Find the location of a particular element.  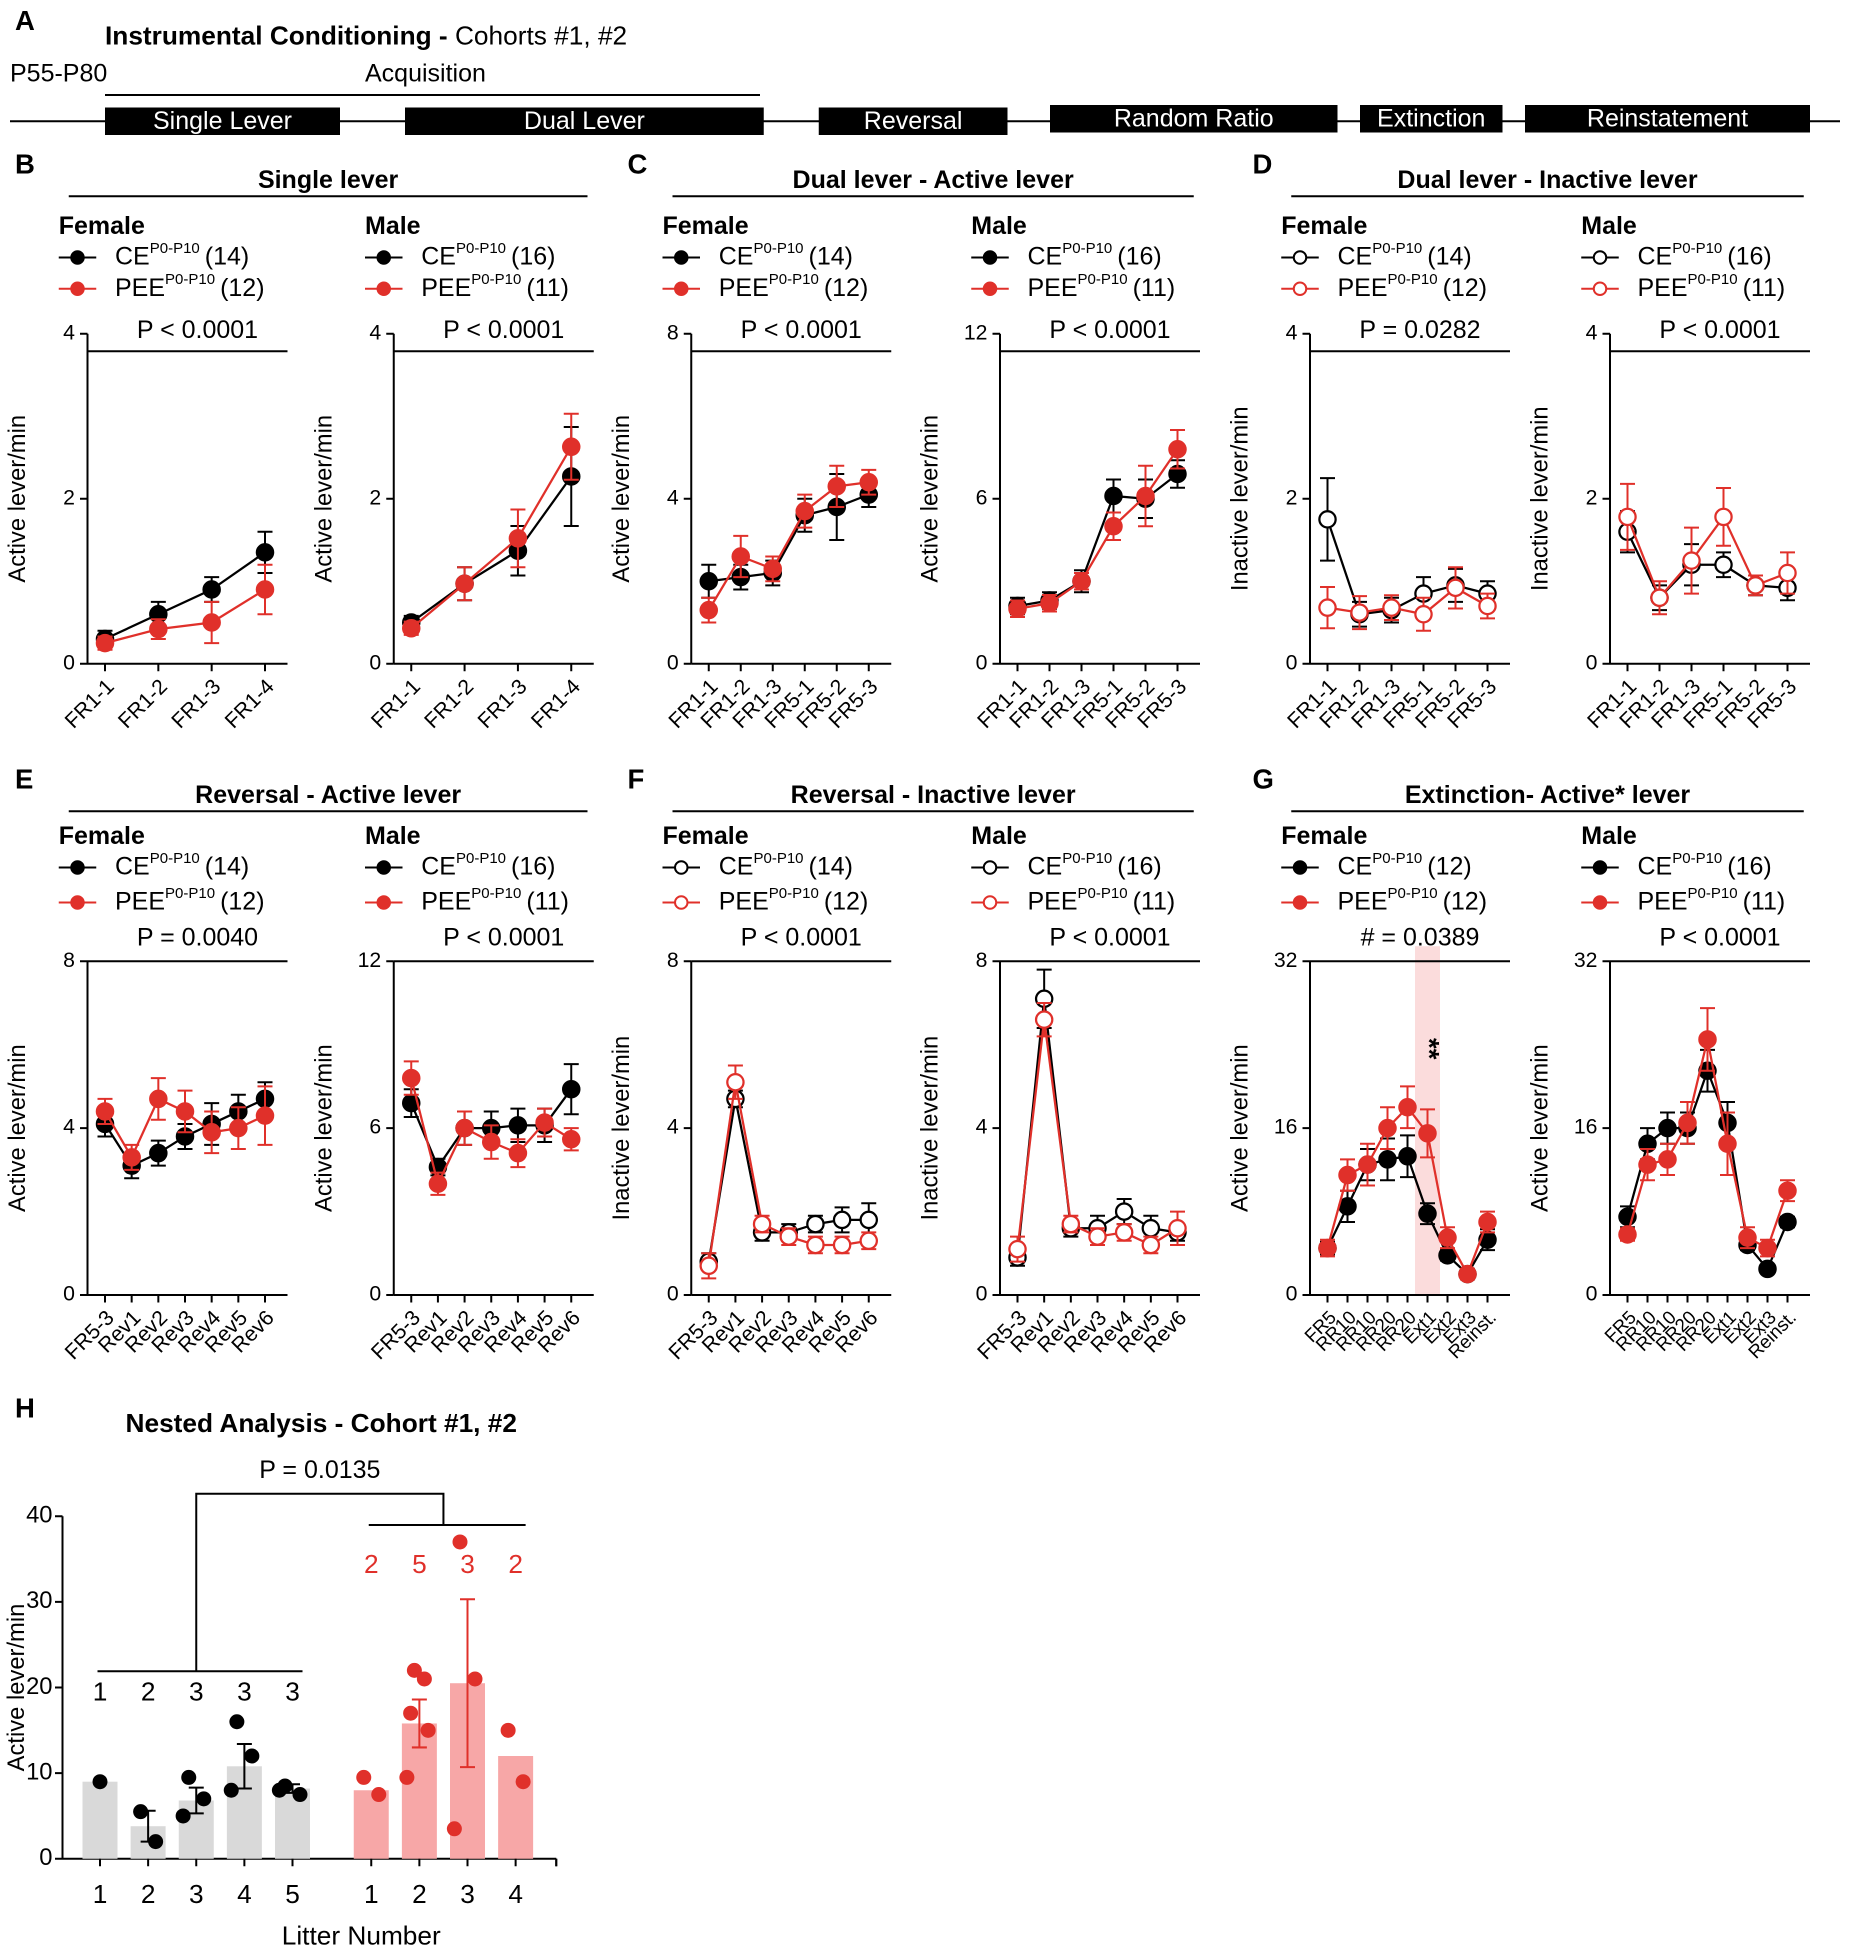

y-axis-label: Inactive lever/min is located at coordinates (621, 1128).